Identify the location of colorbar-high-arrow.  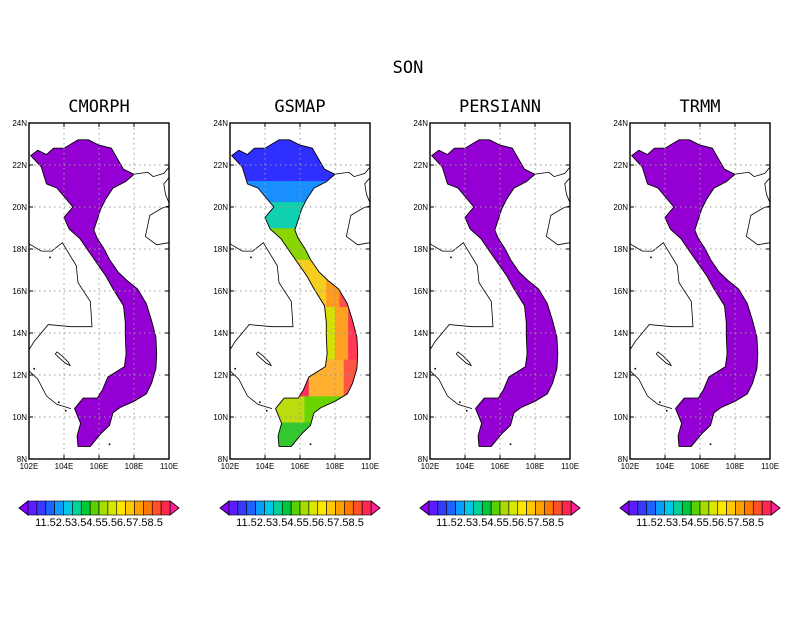
(775, 508).